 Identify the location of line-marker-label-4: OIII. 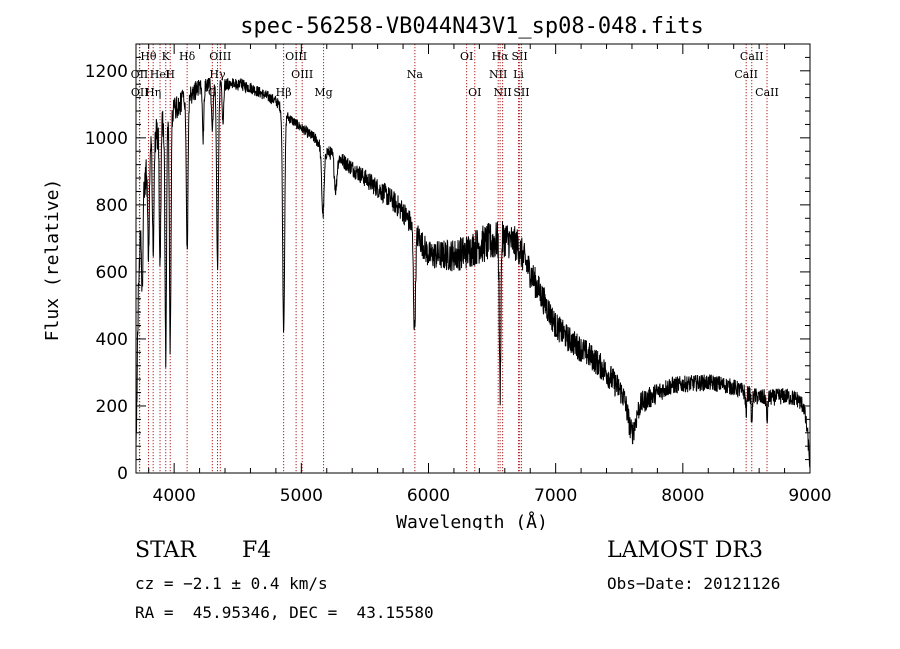
(296, 56).